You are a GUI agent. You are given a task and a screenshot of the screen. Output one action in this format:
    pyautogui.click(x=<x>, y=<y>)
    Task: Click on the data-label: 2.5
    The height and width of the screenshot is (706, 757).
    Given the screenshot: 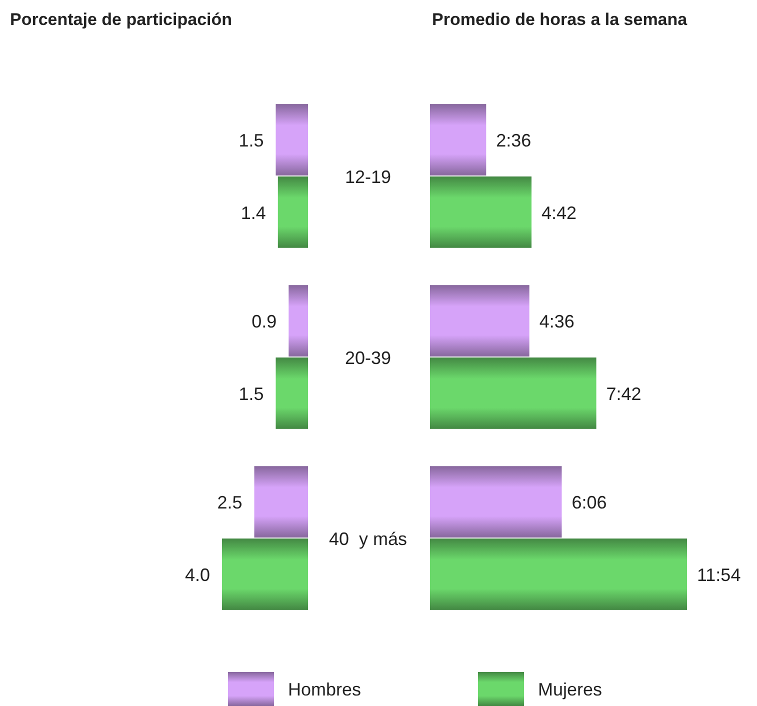 What is the action you would take?
    pyautogui.click(x=229, y=502)
    